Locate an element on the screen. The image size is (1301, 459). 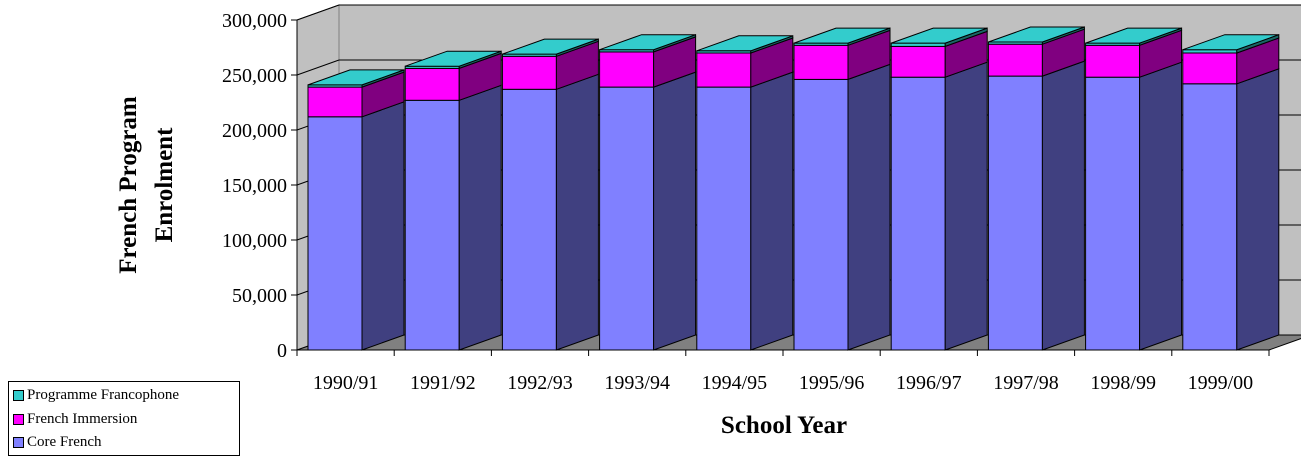
legend-label-programme-francophone: Programme Francophone is located at coordinates (103, 394).